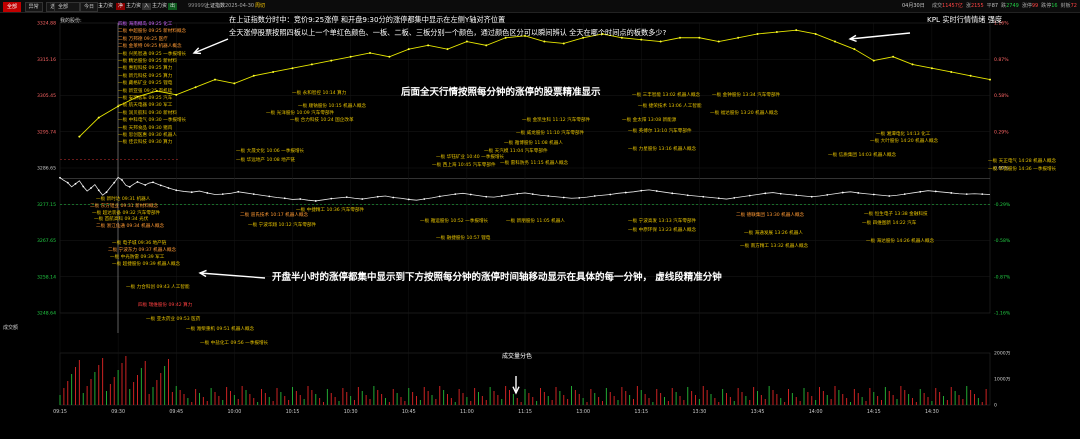 The height and width of the screenshot is (439, 1080). What do you see at coordinates (12, 7) in the screenshot?
I see `tab-all: 全部` at bounding box center [12, 7].